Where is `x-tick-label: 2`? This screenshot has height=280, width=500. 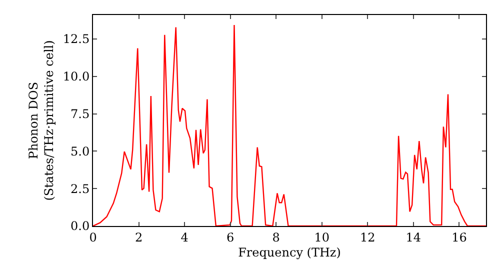
x-tick-label: 2 is located at coordinates (138, 237).